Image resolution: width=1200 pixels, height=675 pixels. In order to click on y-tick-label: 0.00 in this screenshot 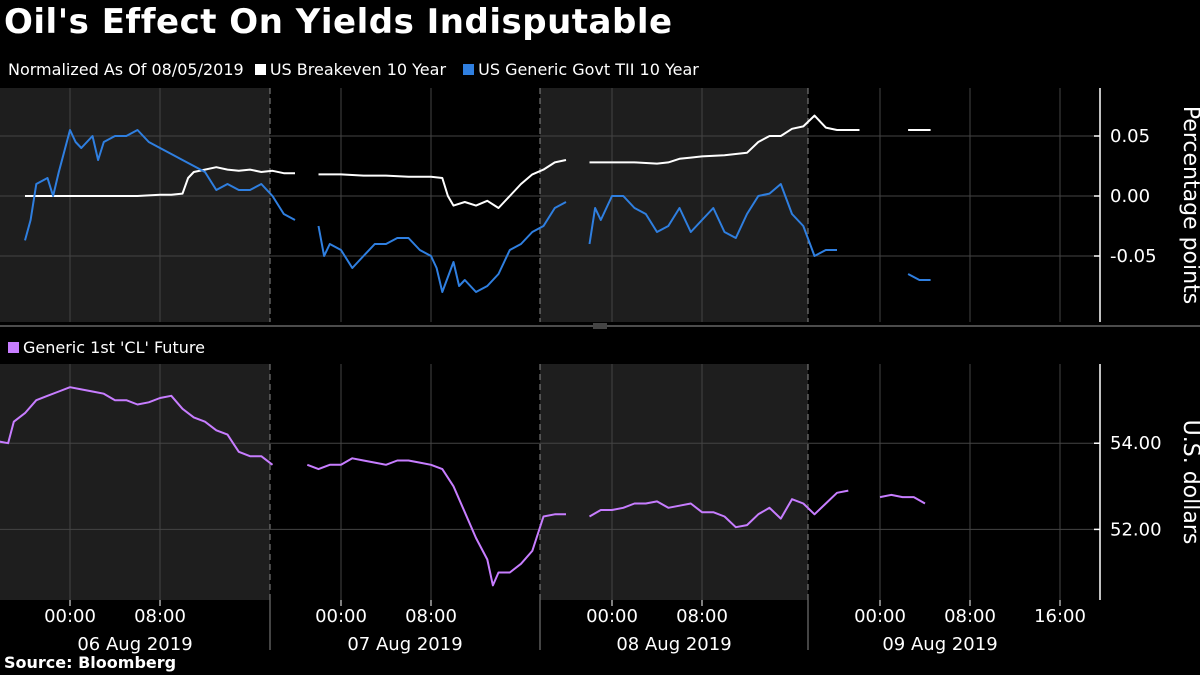, I will do `click(1130, 196)`.